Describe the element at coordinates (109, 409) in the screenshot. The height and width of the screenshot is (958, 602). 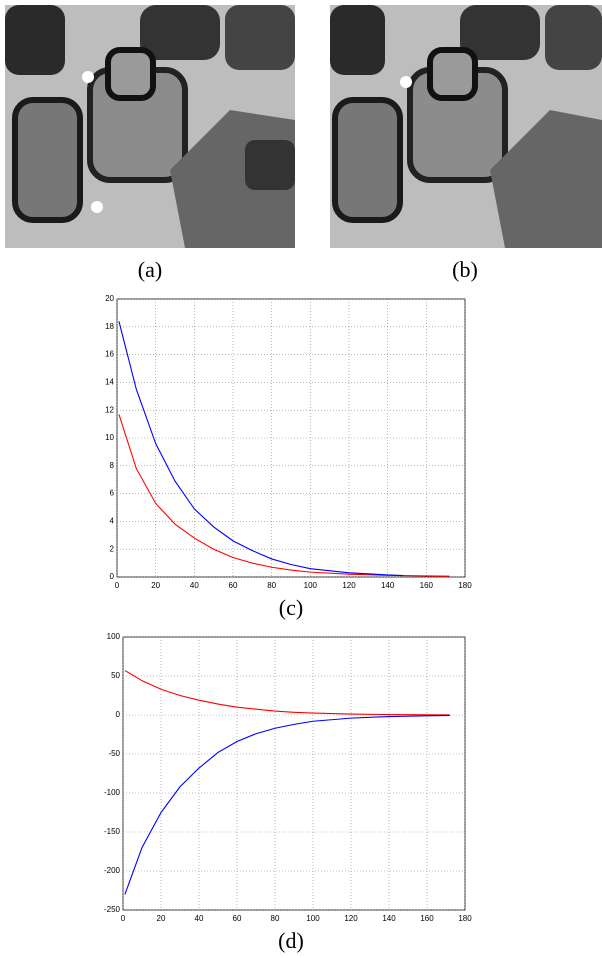
I see `y-tick-label: 12` at that location.